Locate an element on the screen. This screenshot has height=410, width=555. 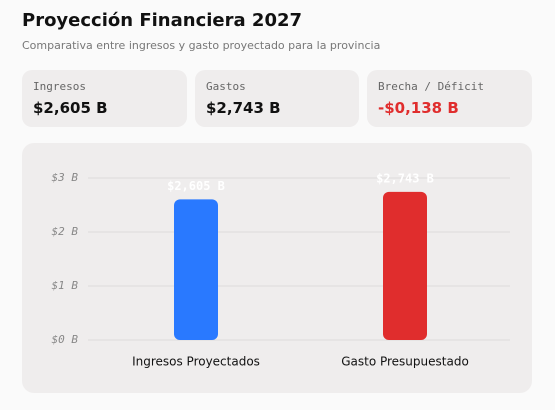
data-label: $2,605 B is located at coordinates (196, 186).